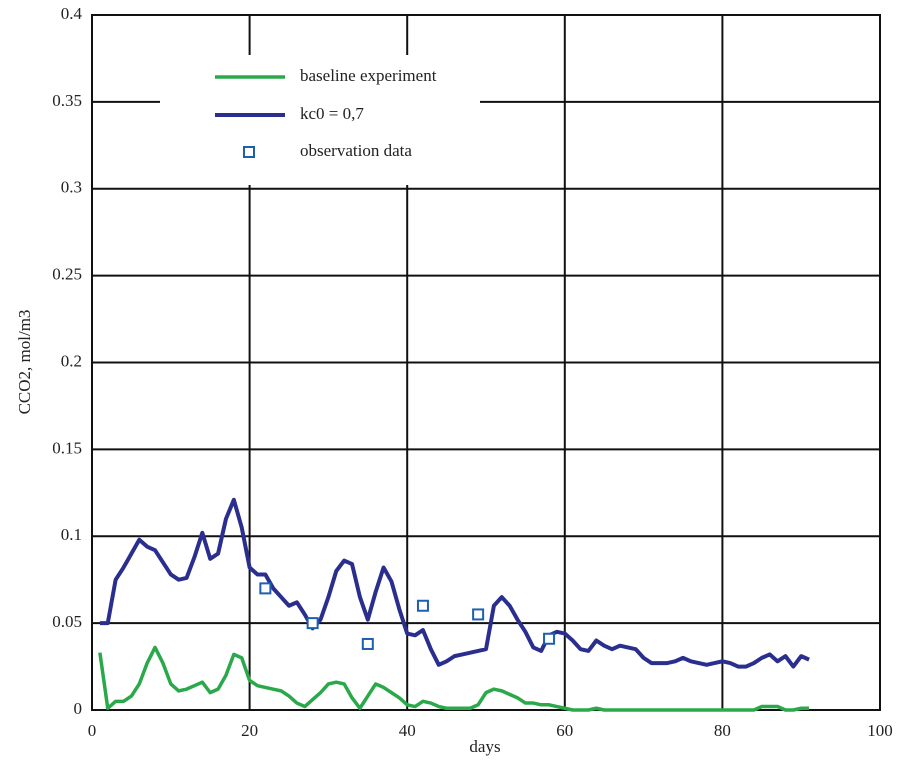  What do you see at coordinates (368, 75) in the screenshot?
I see `legend-label: baseline experiment` at bounding box center [368, 75].